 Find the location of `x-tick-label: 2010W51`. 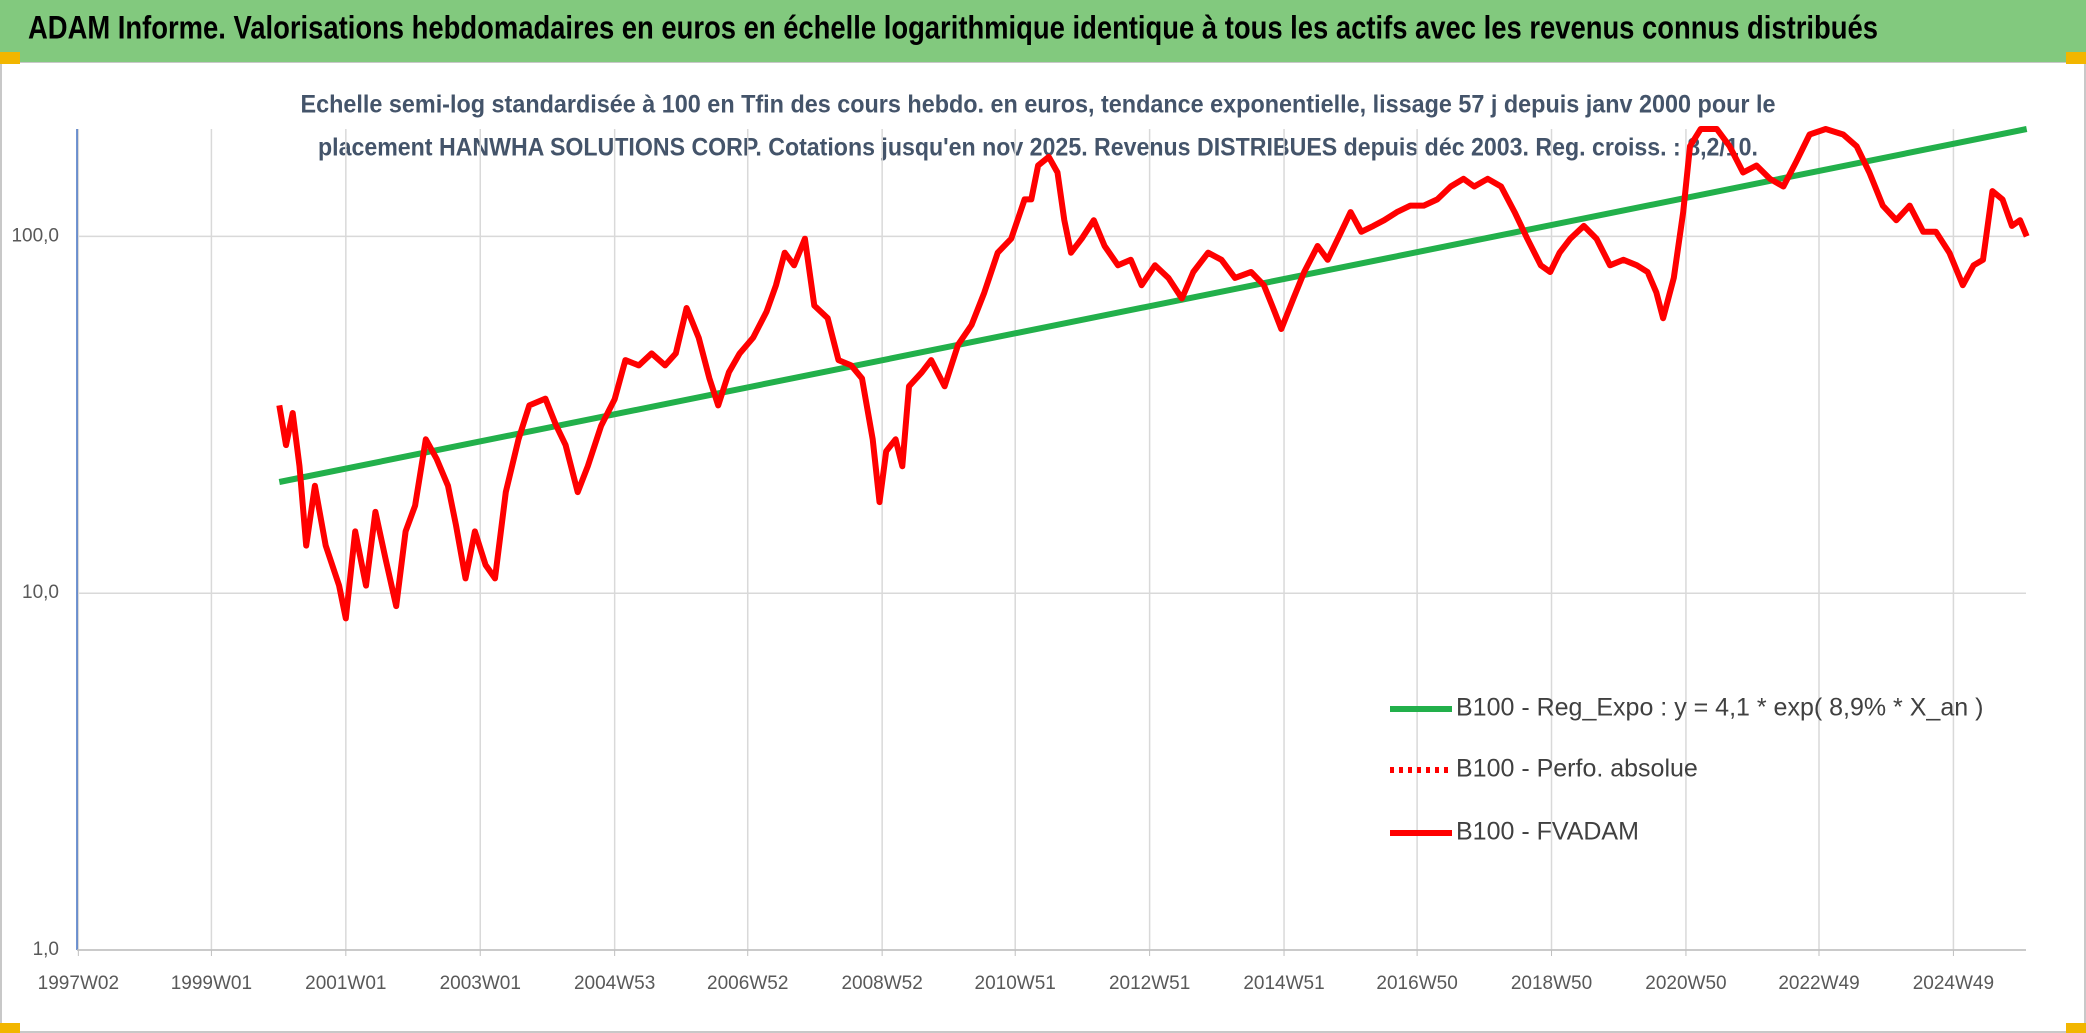

x-tick-label: 2010W51 is located at coordinates (1015, 983).